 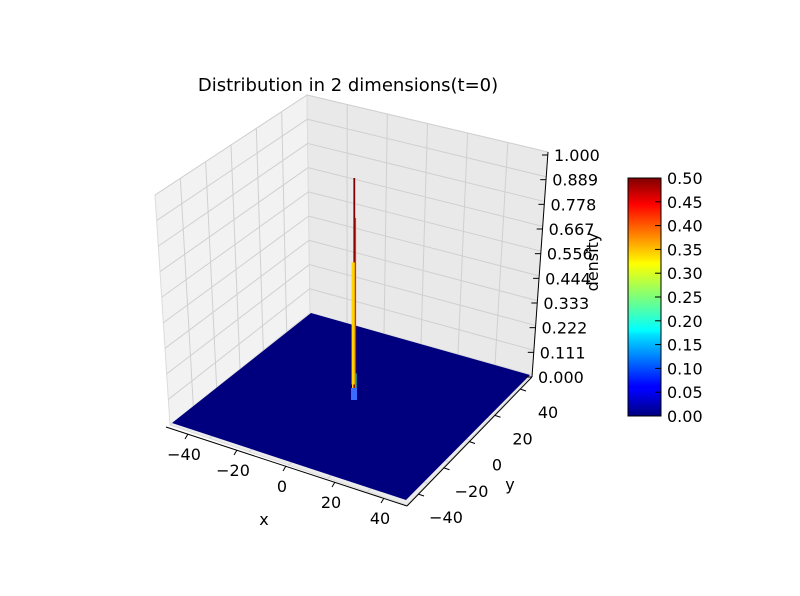 I want to click on z-tick-label: 0.444, so click(x=568, y=278).